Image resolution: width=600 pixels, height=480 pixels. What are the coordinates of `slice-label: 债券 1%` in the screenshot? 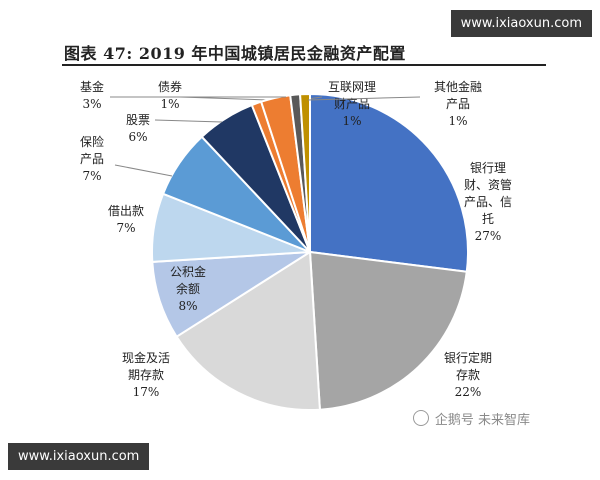 It's located at (170, 95).